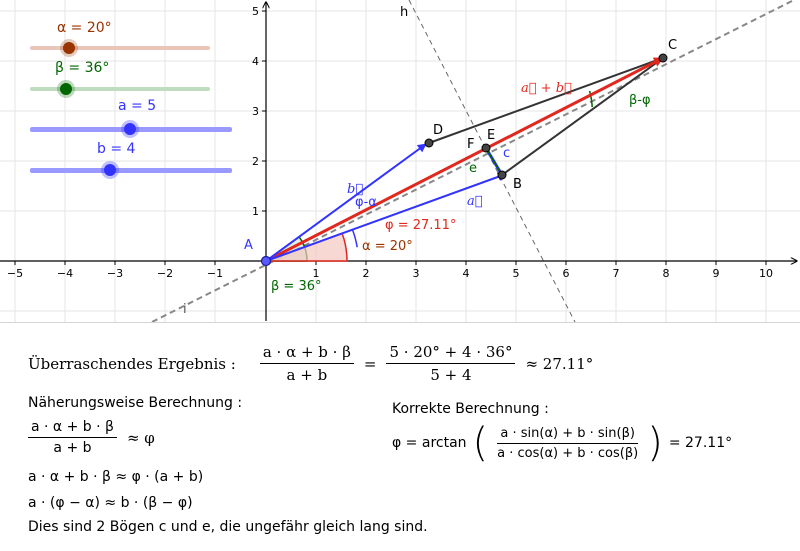  Describe the element at coordinates (346, 202) in the screenshot. I see `vector-b` at that location.